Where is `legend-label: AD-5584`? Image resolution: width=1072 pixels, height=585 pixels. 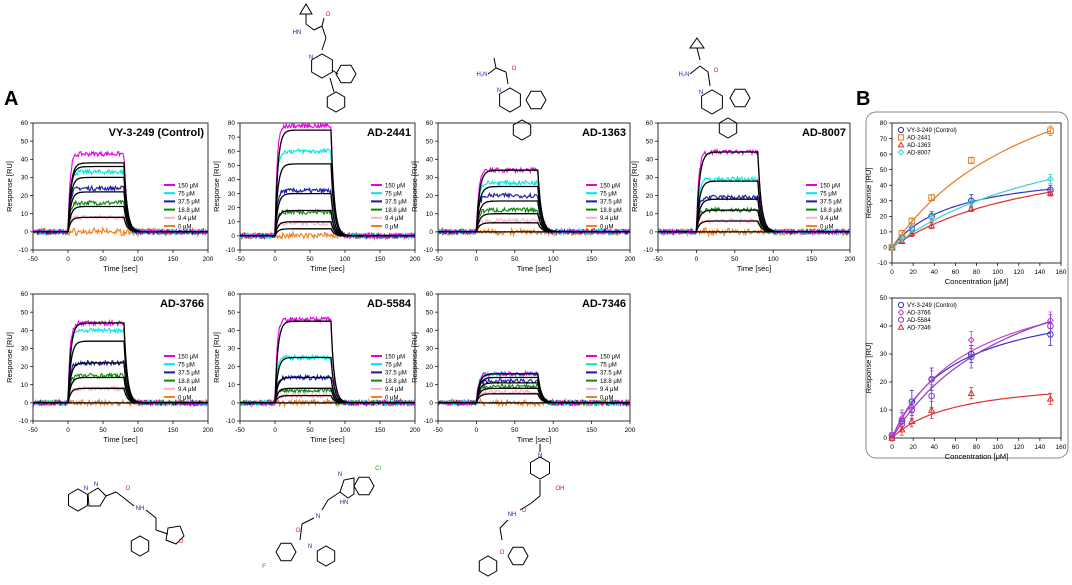 legend-label: AD-5584 is located at coordinates (919, 321).